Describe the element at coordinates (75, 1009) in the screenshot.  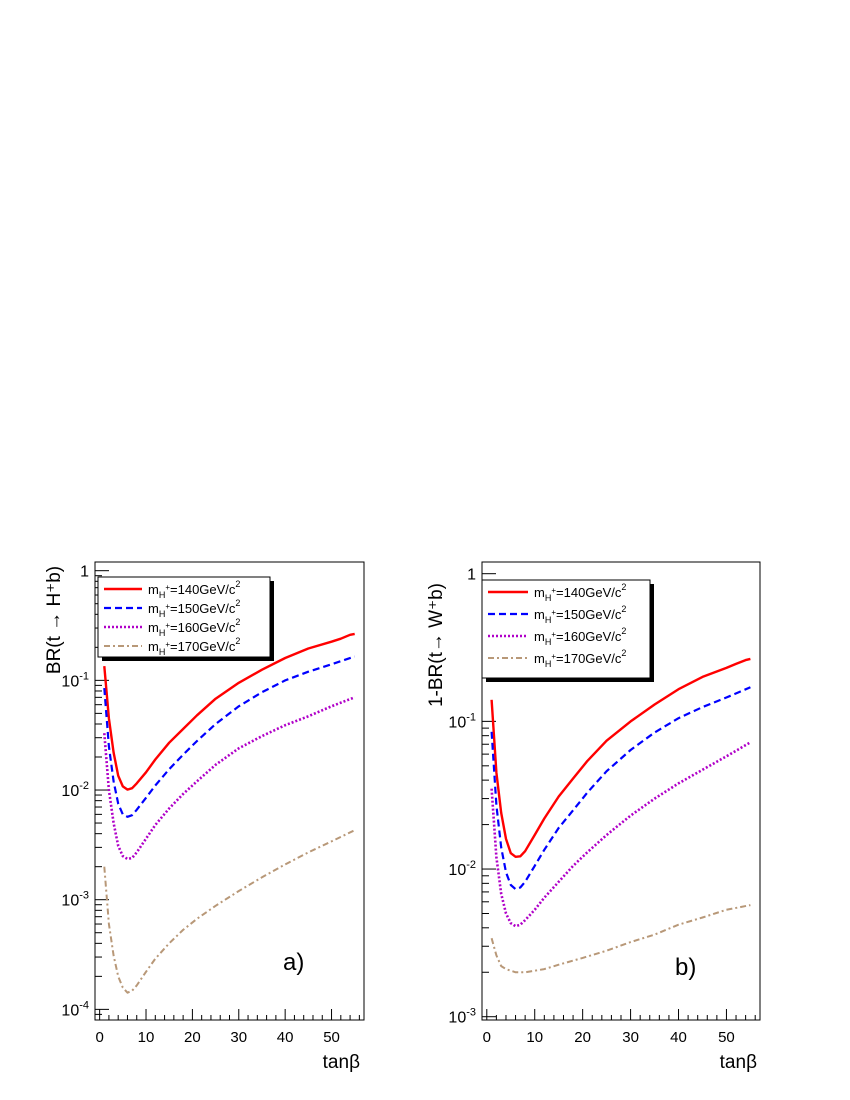
I see `y-tick-label: 10⁻⁴` at that location.